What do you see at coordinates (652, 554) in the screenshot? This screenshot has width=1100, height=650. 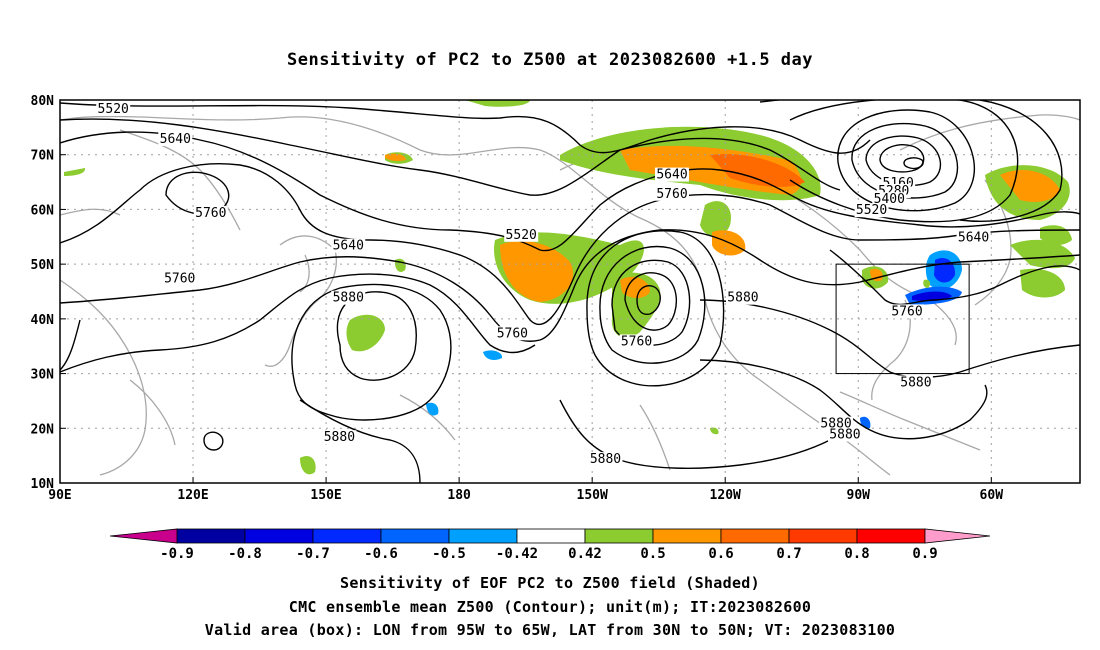 I see `colorbar-label: 0.5` at bounding box center [652, 554].